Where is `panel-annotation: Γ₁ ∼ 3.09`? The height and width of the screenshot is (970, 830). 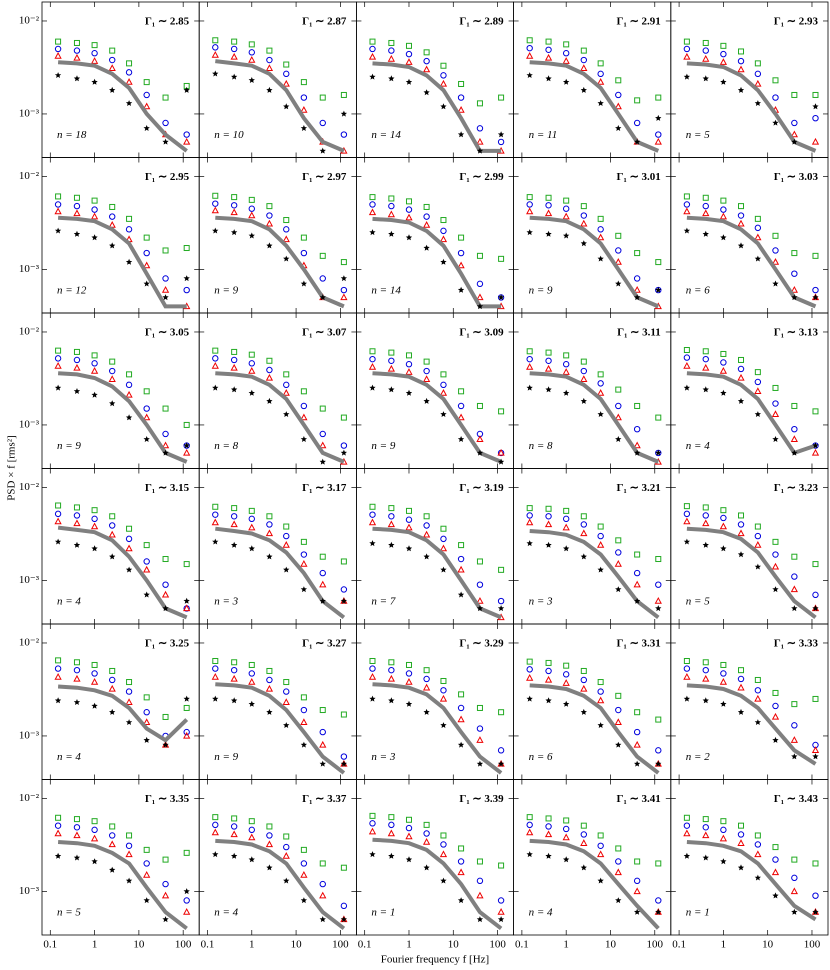 panel-annotation: Γ₁ ∼ 3.09 is located at coordinates (481, 333).